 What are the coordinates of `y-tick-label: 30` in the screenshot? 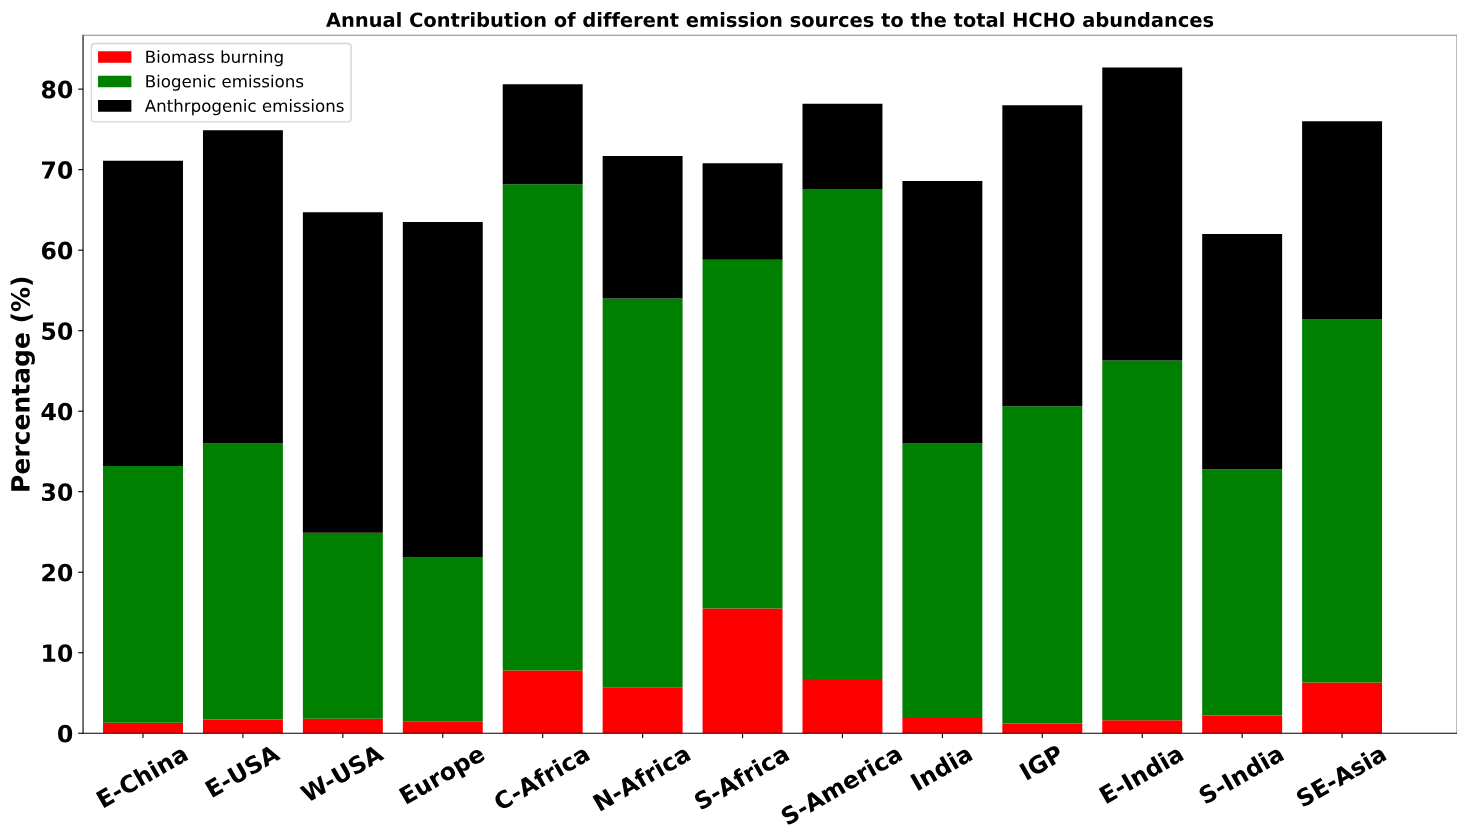 It's located at (57, 492).